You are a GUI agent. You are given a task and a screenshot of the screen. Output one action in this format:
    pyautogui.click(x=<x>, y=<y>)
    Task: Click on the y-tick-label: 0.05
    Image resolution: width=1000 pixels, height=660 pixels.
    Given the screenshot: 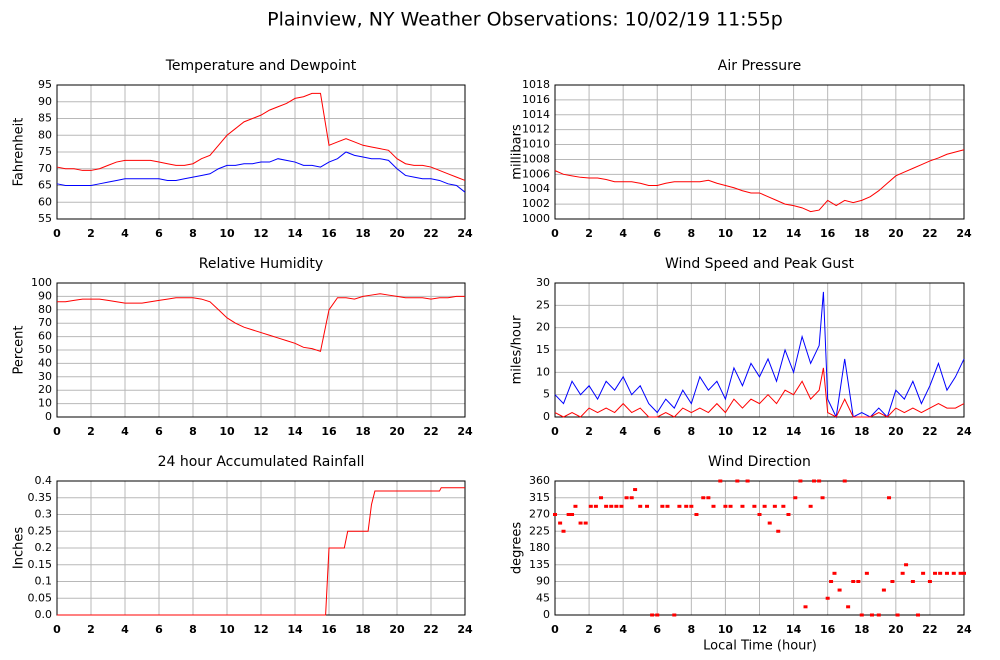 What is the action you would take?
    pyautogui.click(x=40, y=597)
    